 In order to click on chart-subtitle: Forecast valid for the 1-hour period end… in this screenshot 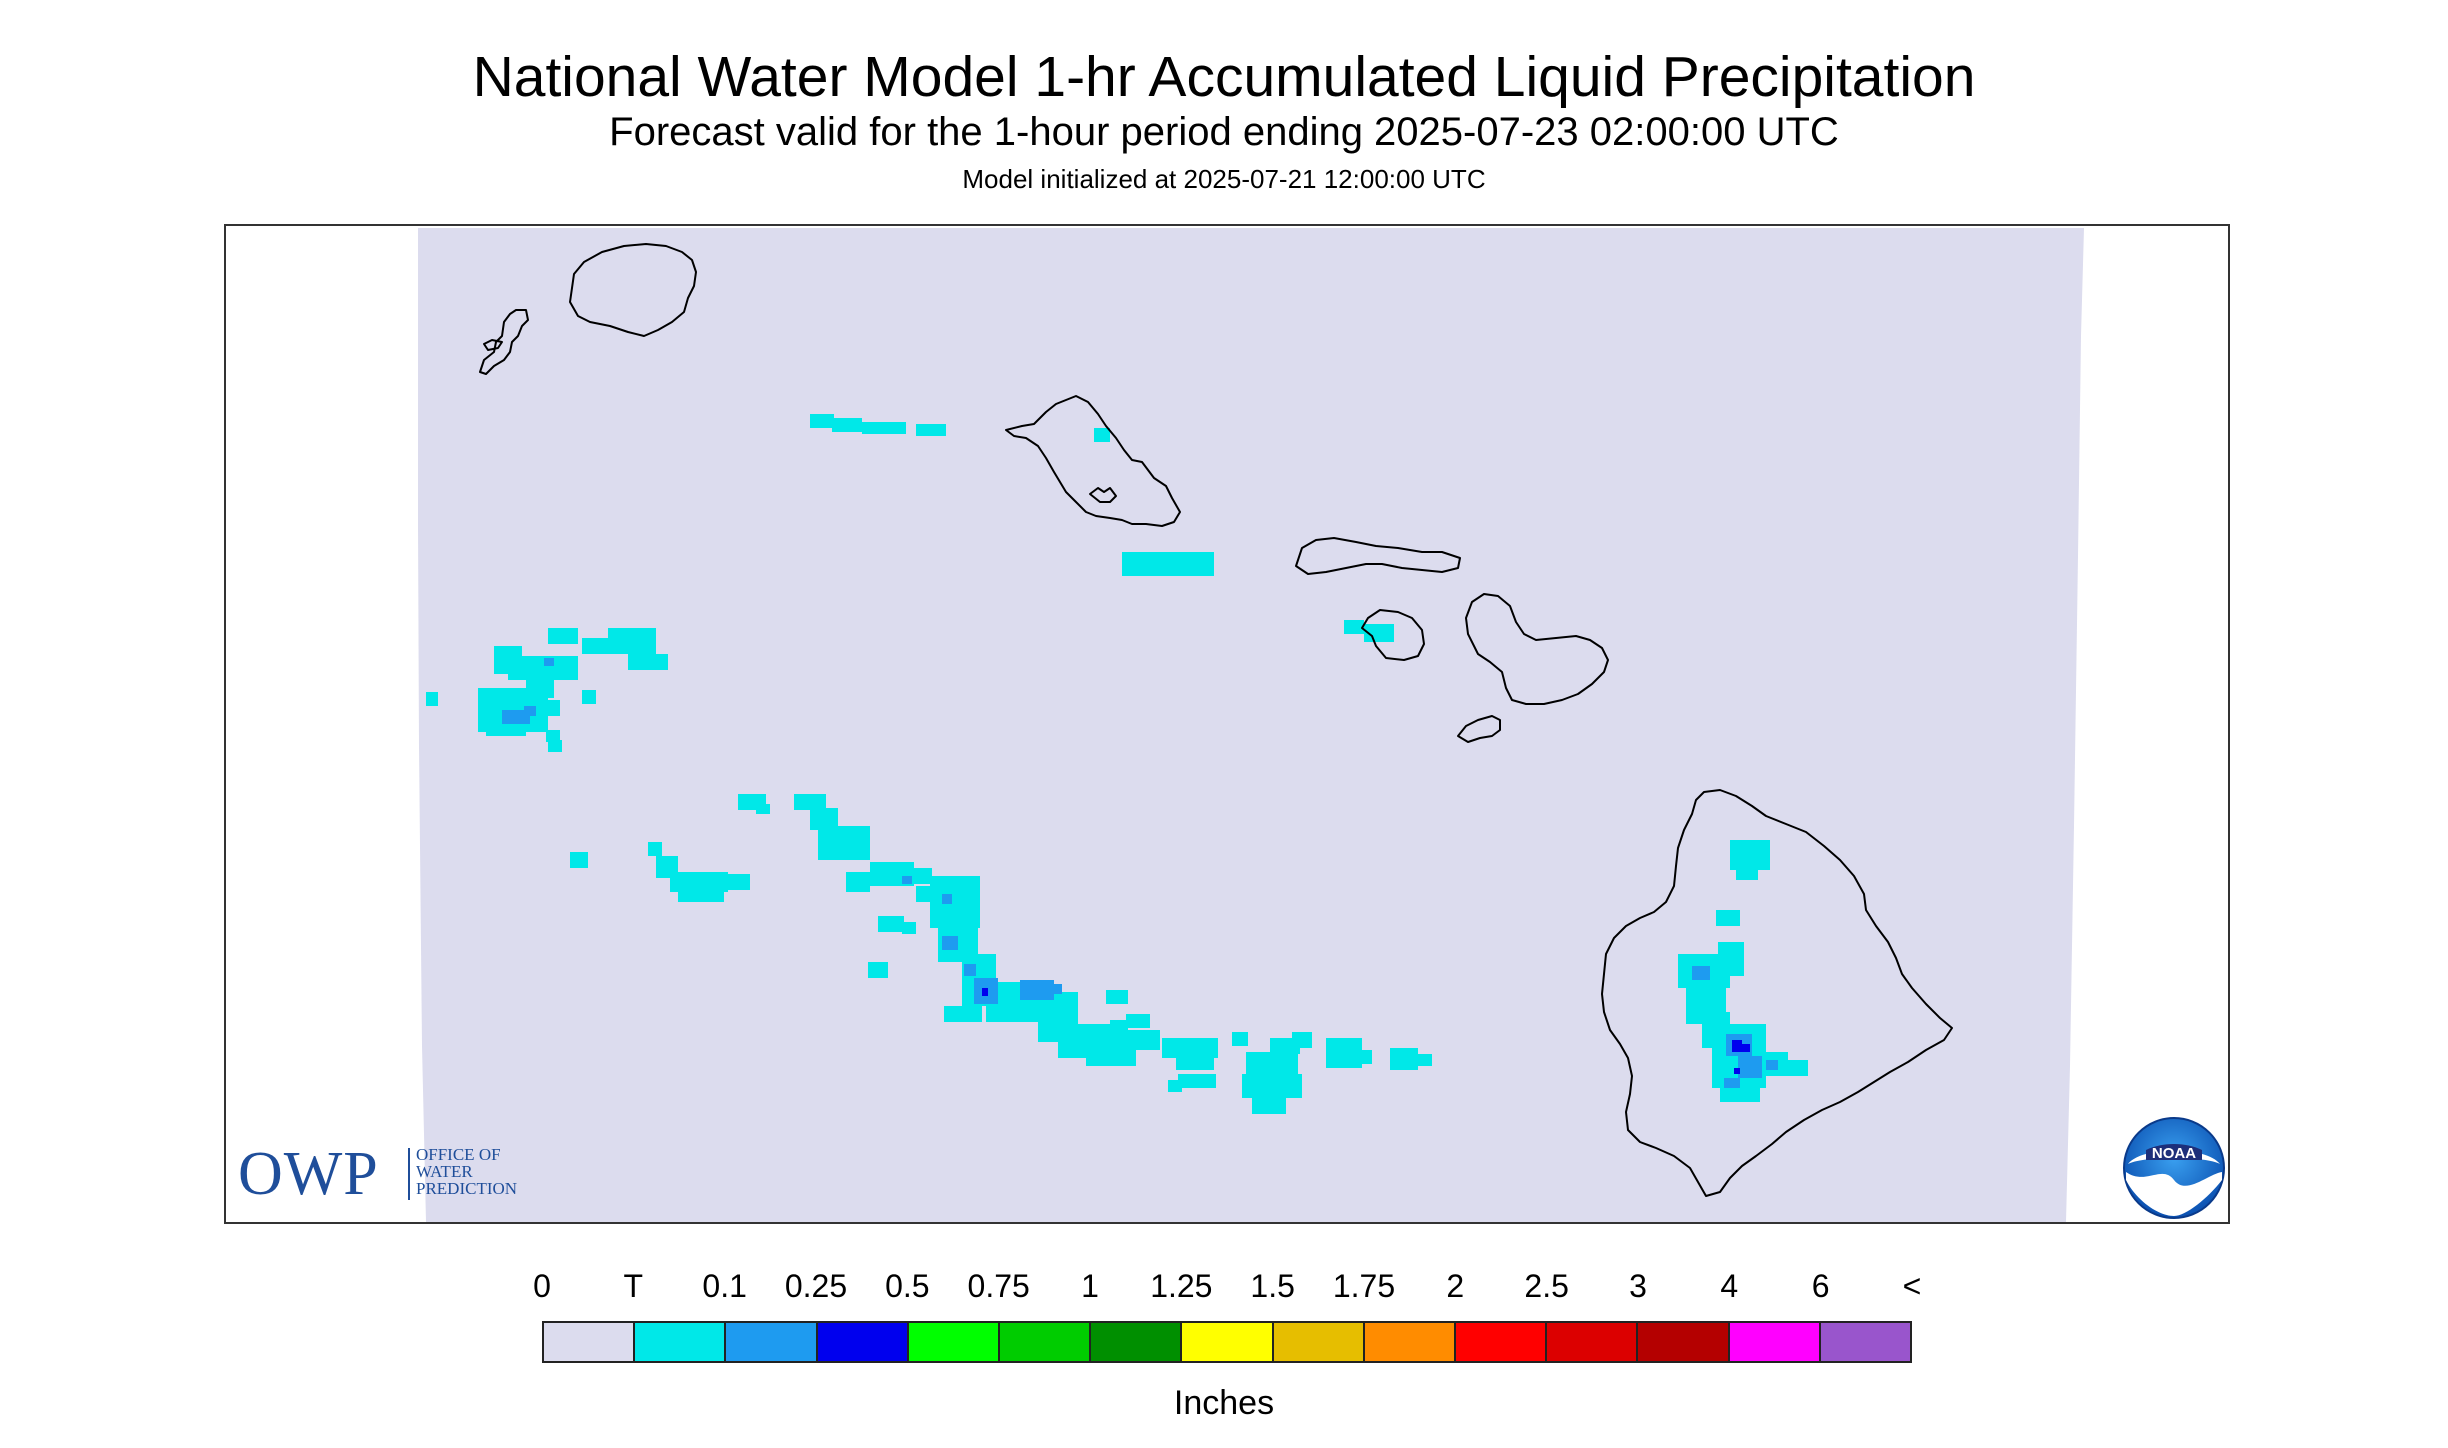, I will do `click(1224, 132)`.